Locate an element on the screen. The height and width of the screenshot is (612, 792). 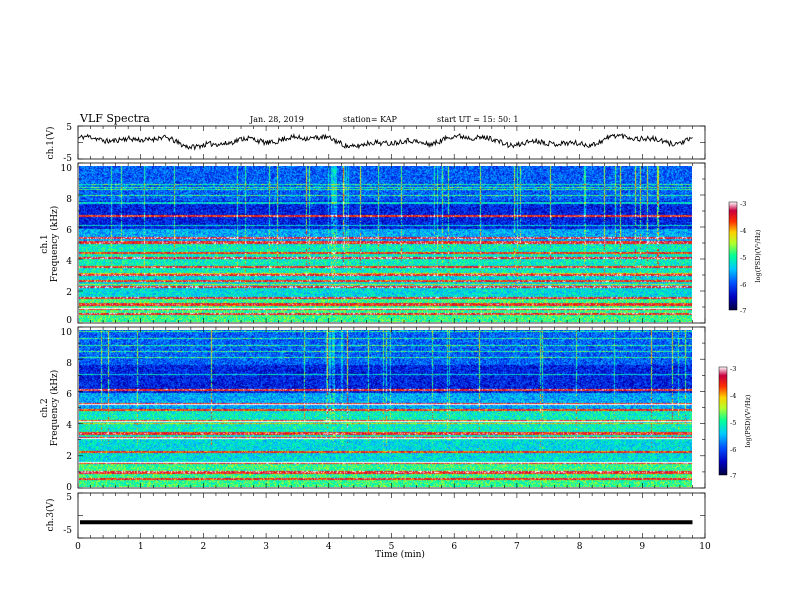
x-tick-label: 8 is located at coordinates (580, 547).